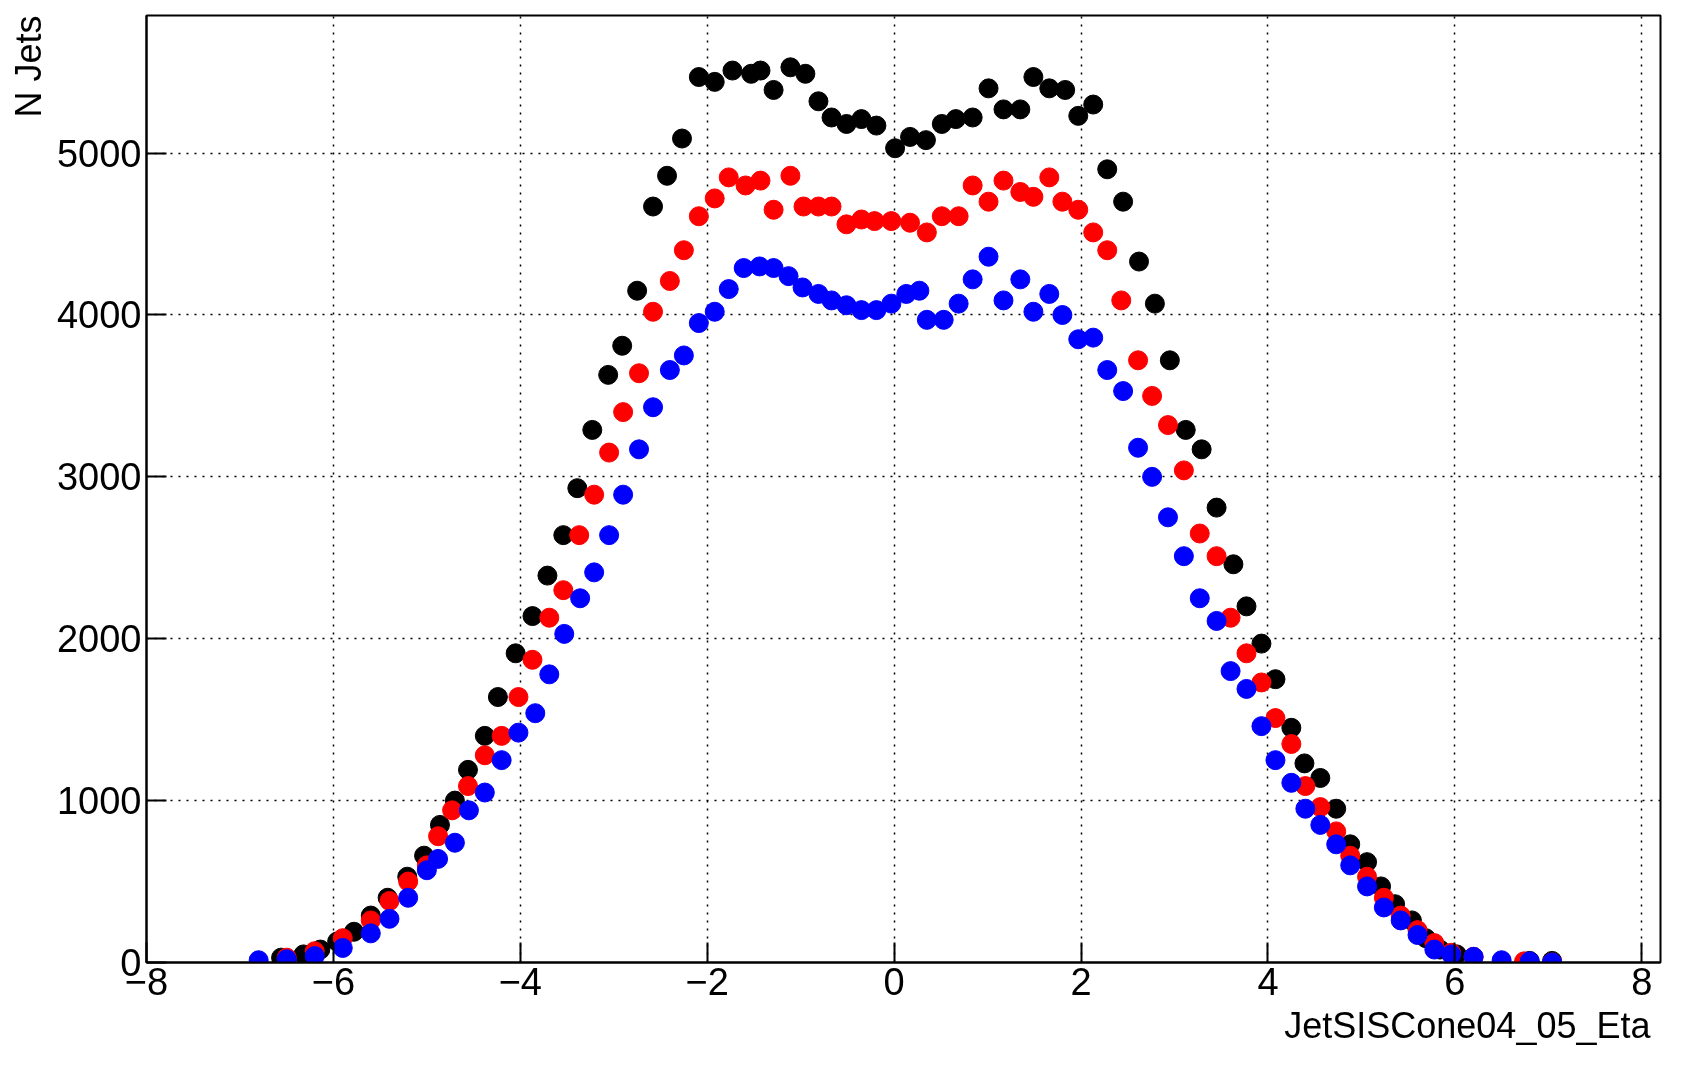  What do you see at coordinates (99, 801) in the screenshot?
I see `y-tick-label: 1000` at bounding box center [99, 801].